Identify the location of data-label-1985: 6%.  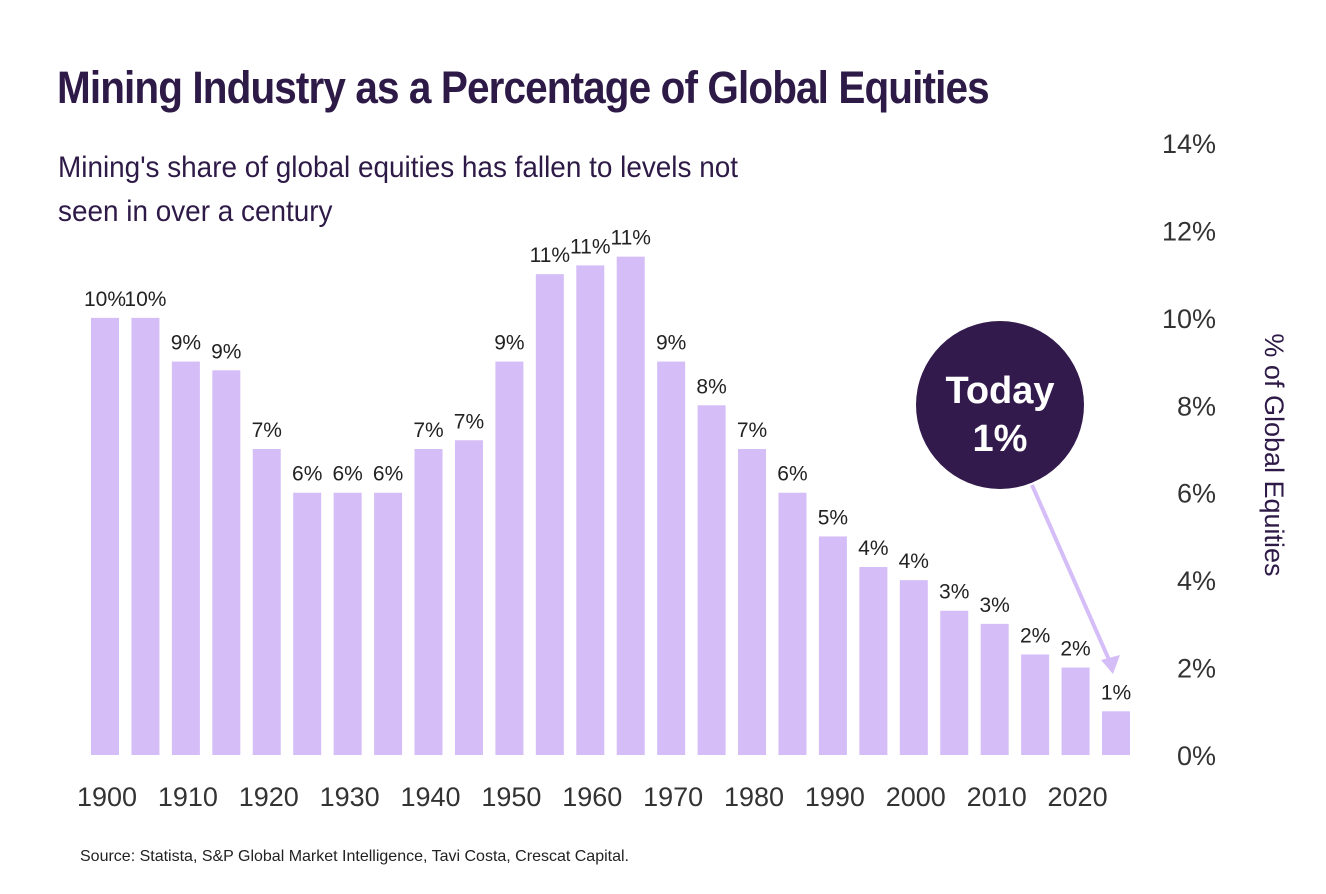
(792, 474).